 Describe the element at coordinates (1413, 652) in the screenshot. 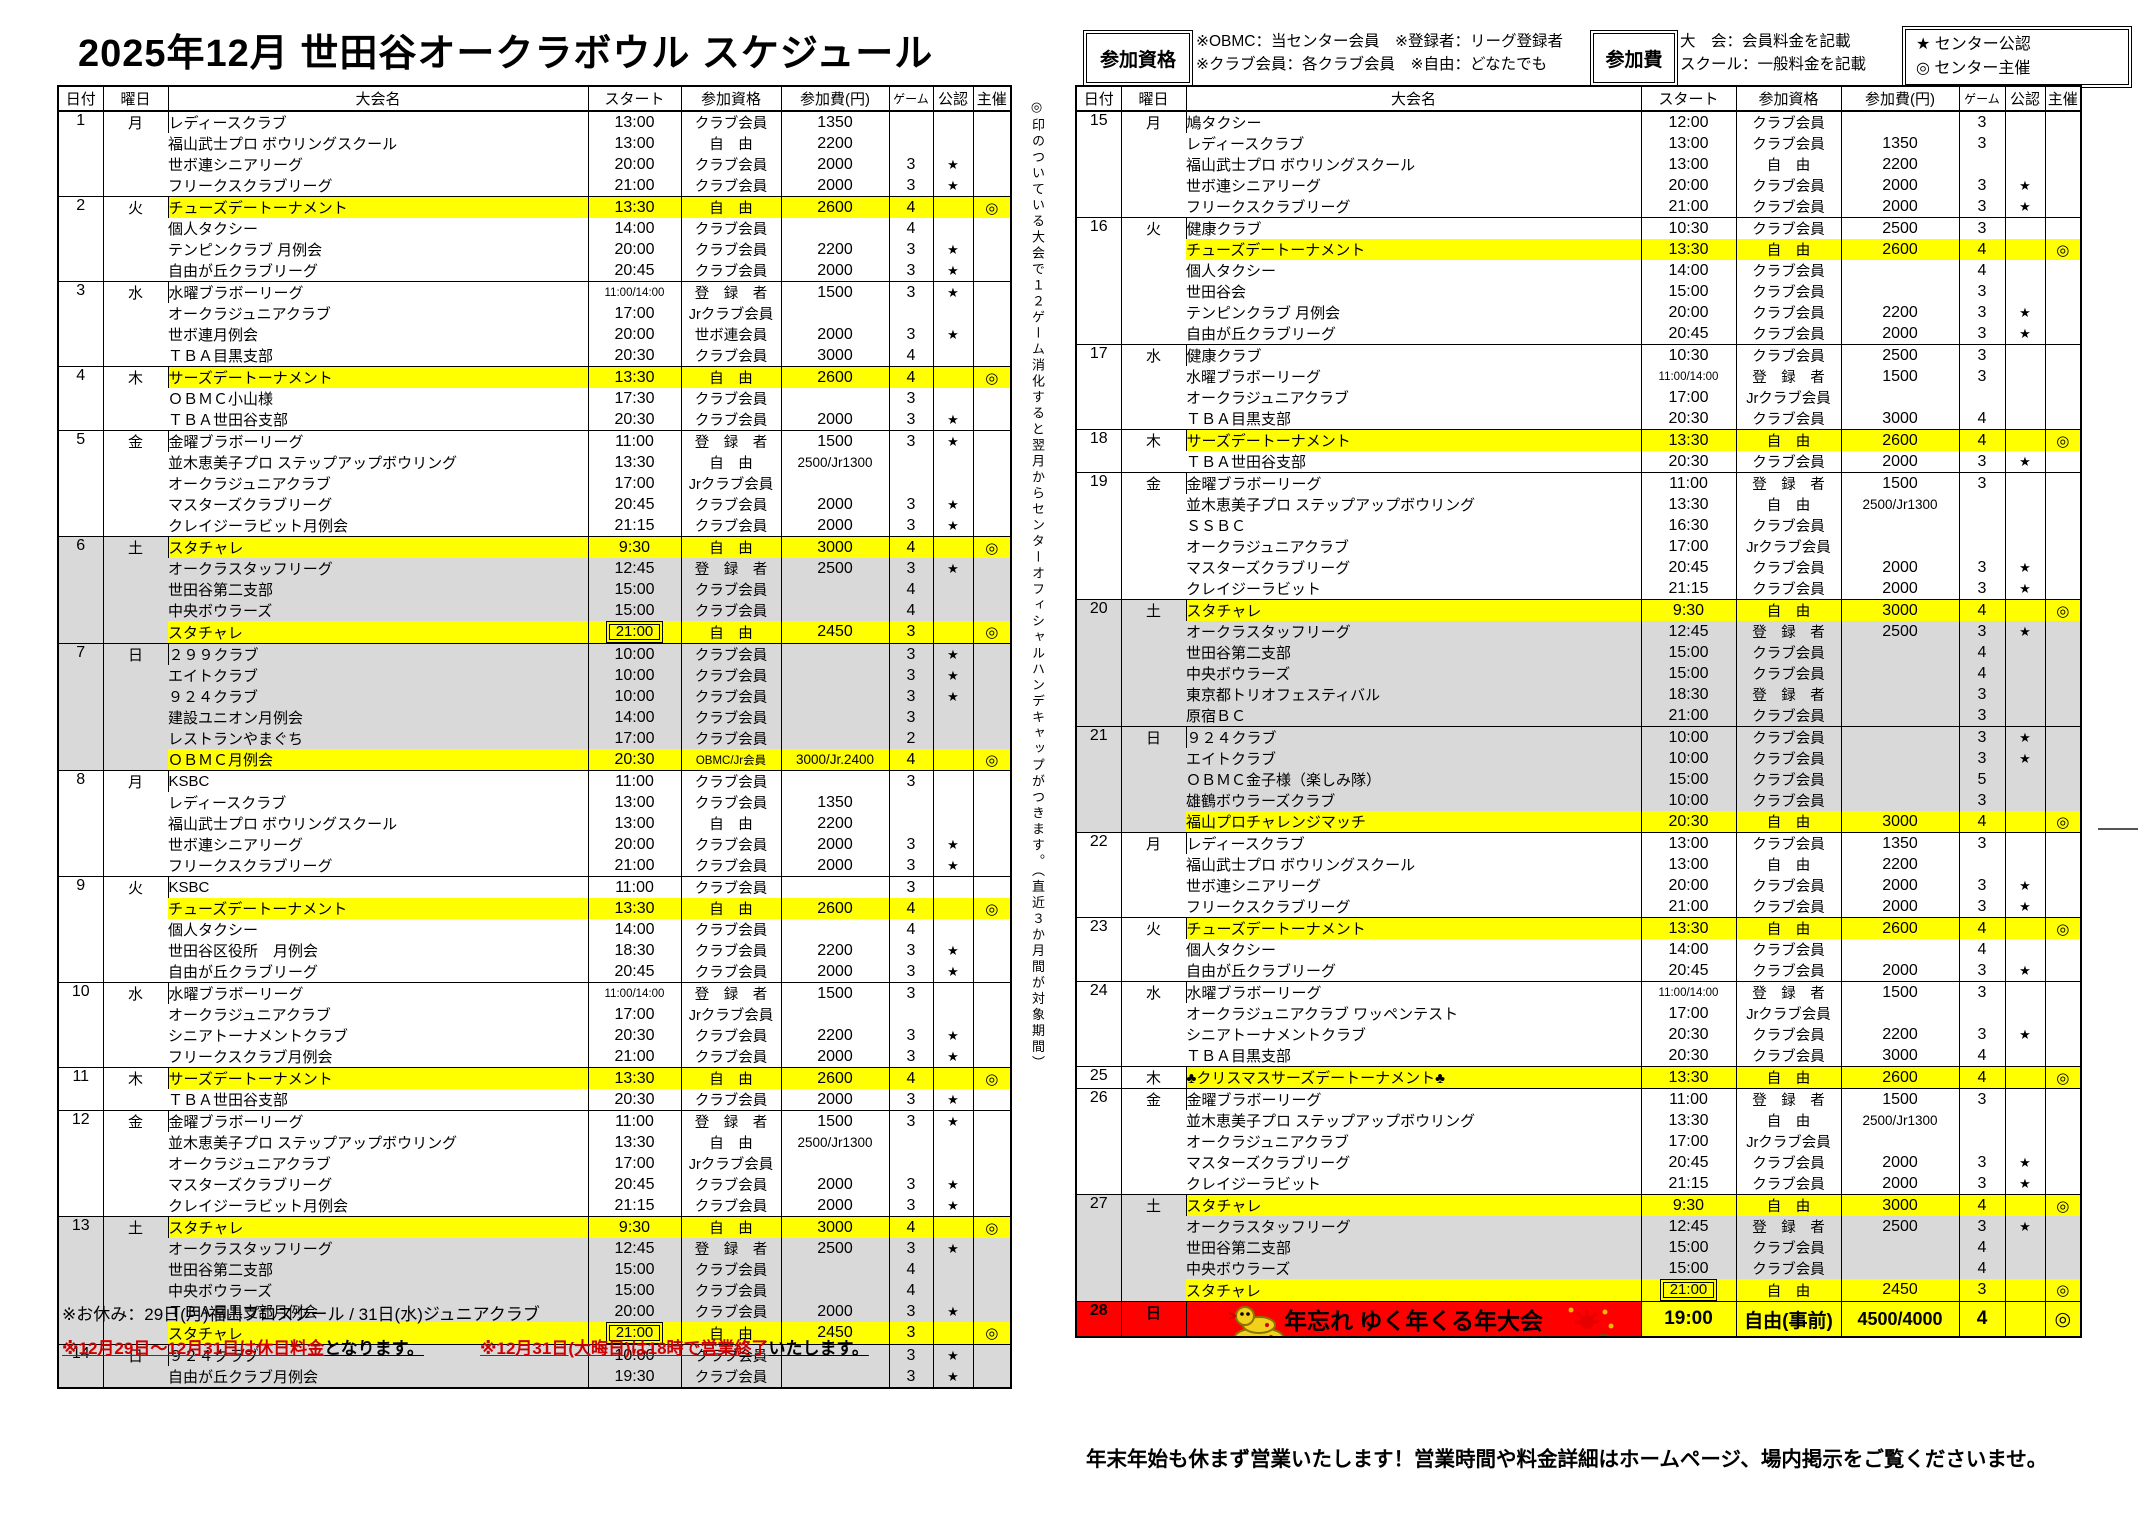

I see `event-name-cell: 世田谷第二支部` at that location.